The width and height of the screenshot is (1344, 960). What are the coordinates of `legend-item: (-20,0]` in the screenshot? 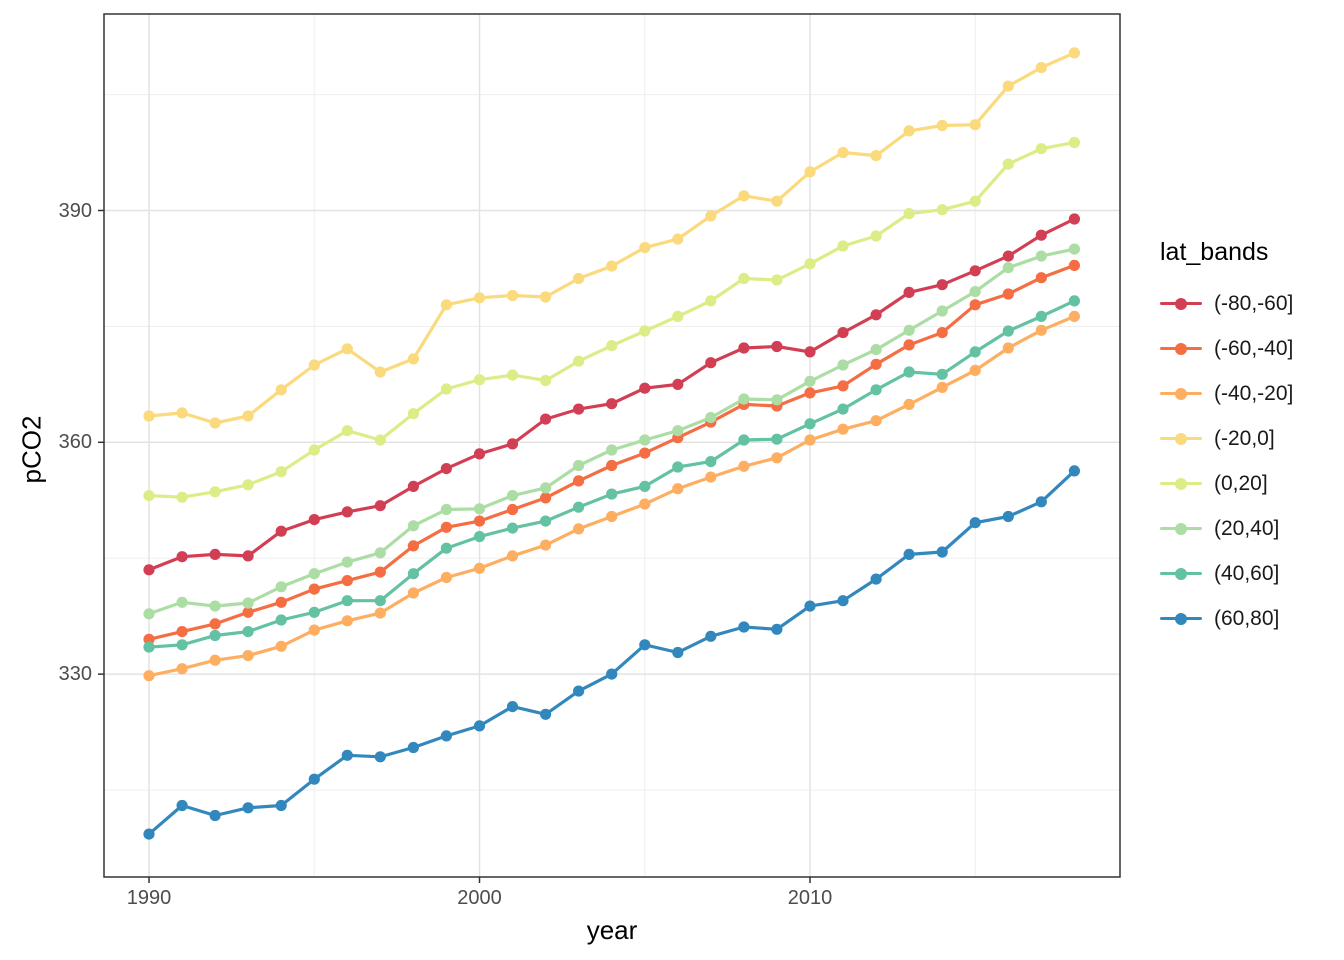 It's located at (1248, 438).